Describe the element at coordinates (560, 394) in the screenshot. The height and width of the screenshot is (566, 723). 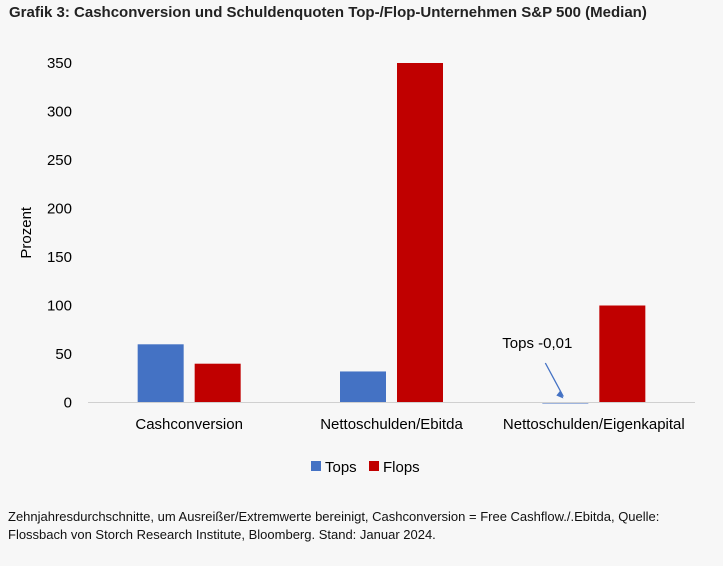
I see `annotation-arrow-head` at that location.